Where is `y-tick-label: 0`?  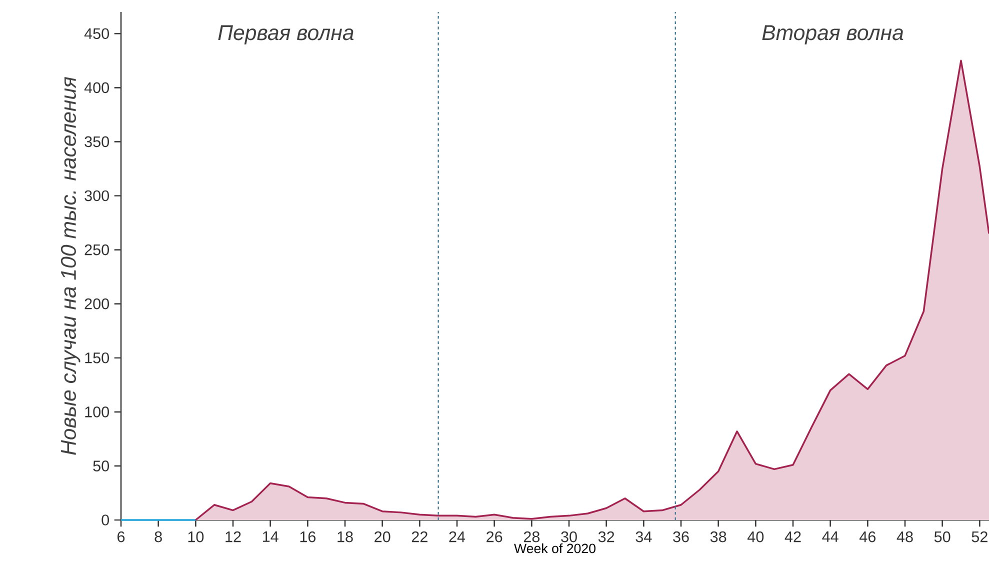 y-tick-label: 0 is located at coordinates (106, 520).